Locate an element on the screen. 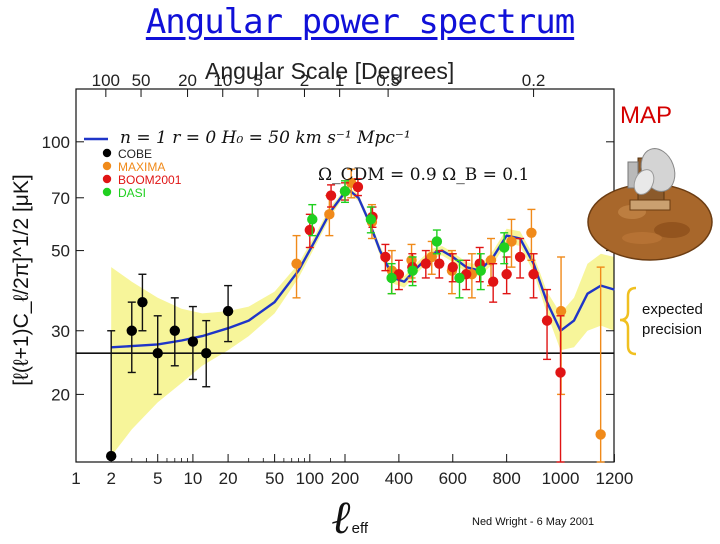  y-axis-label: [ℓ(ℓ+1)C_ℓ/2π]^1/2 [μK] is located at coordinates (21, 279).